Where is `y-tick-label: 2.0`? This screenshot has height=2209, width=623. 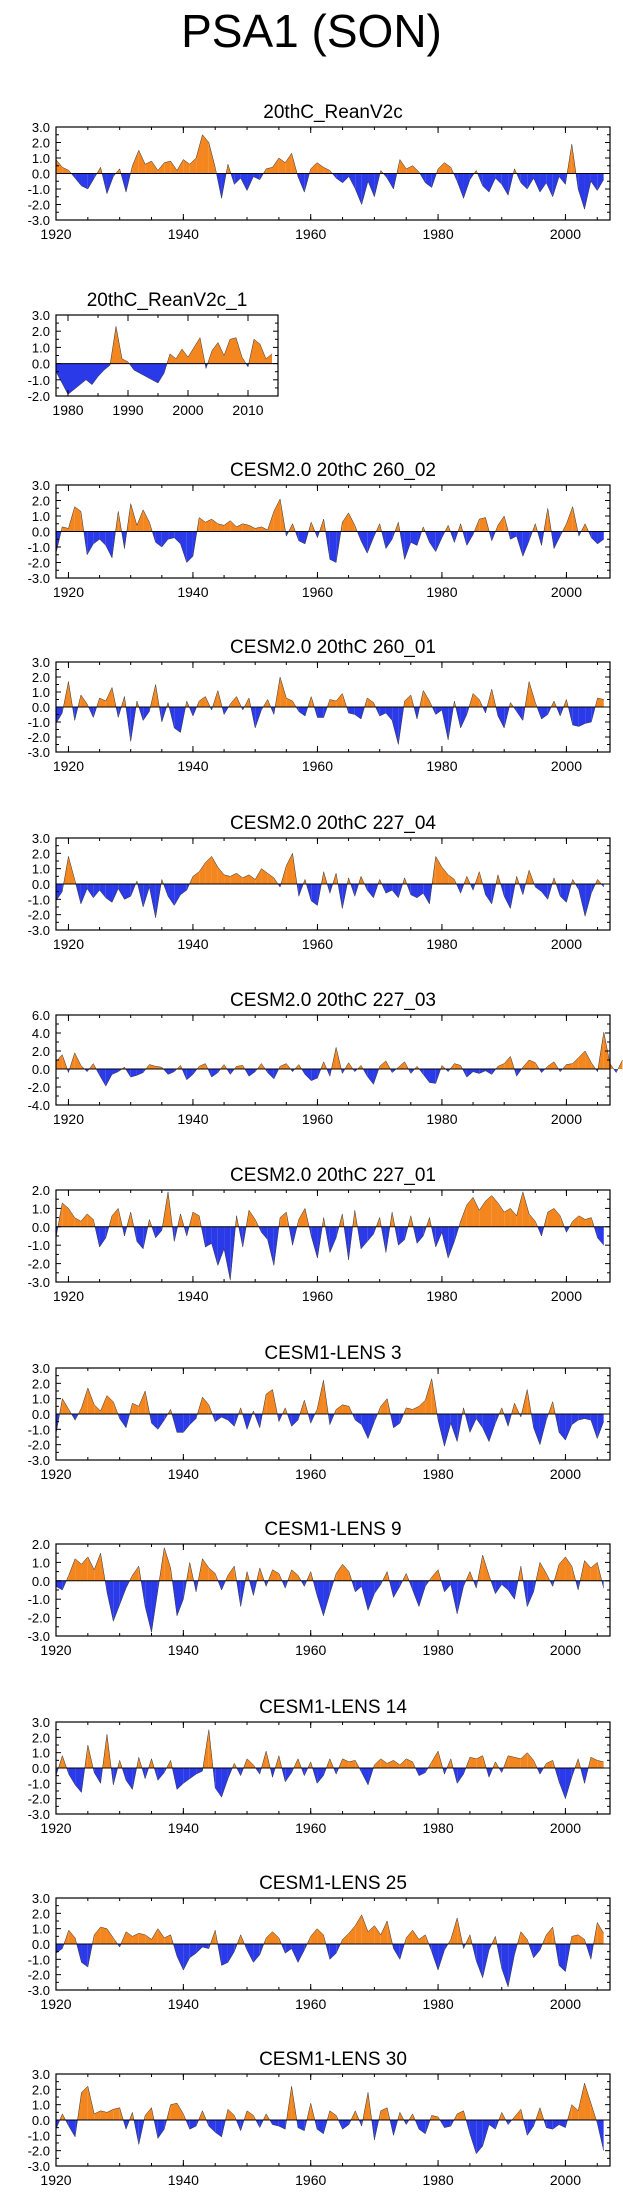
y-tick-label: 2.0 is located at coordinates (41, 853).